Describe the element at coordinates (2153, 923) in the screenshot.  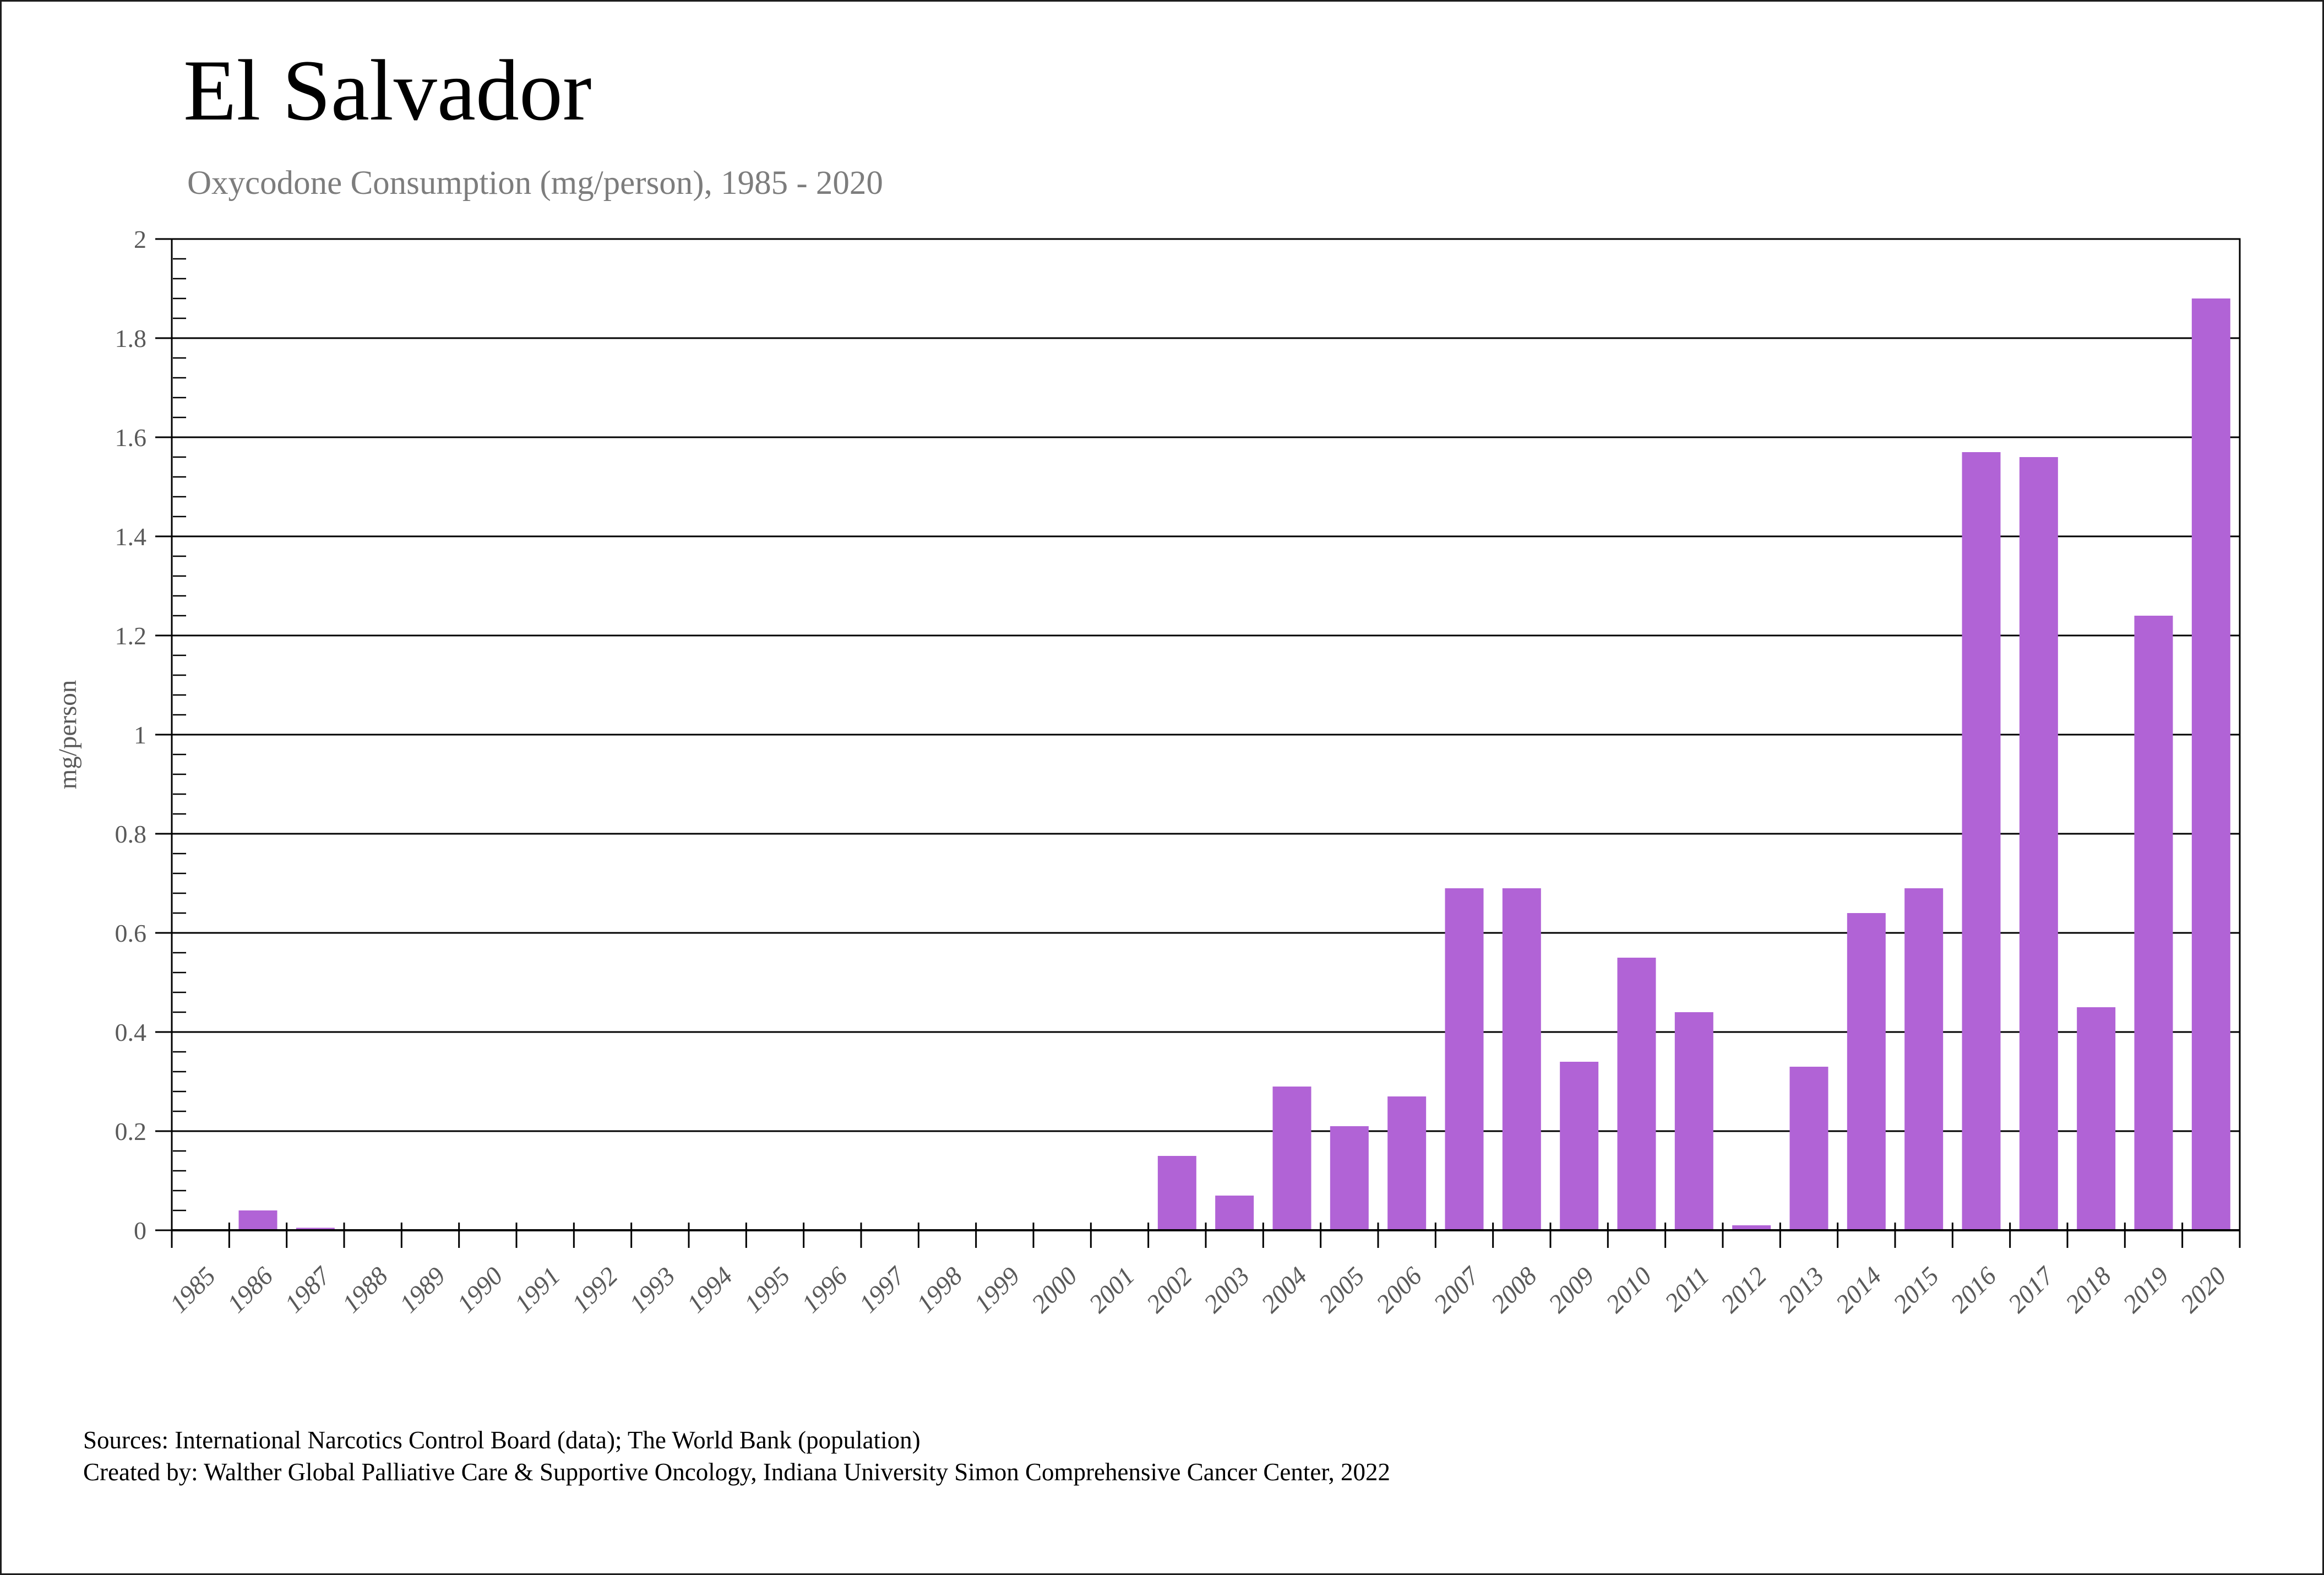
I see `bar-2019` at that location.